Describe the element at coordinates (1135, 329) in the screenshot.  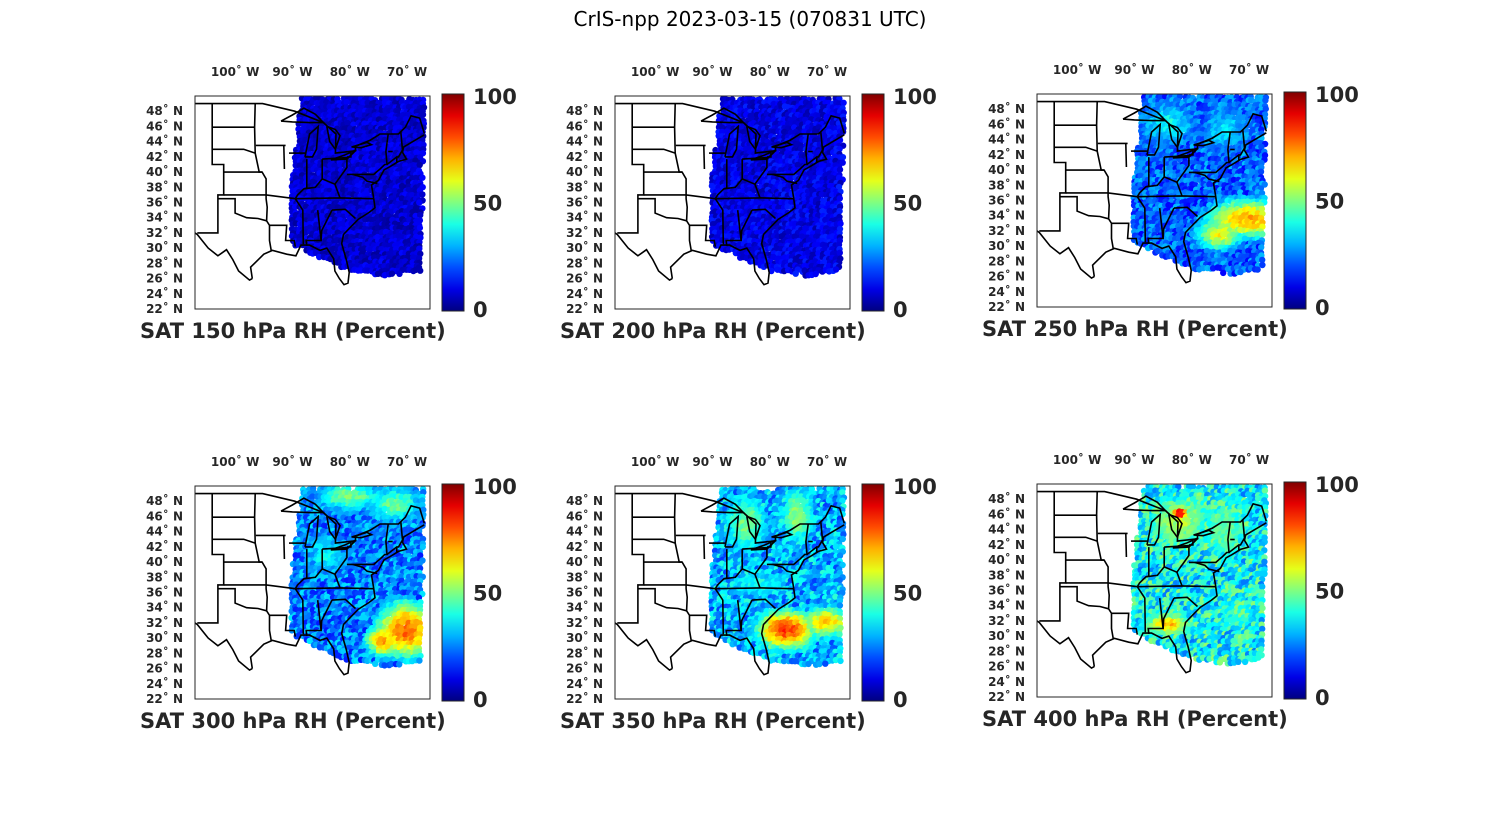
I see `panel-caption: SAT 250 hPa RH (Percent)` at that location.